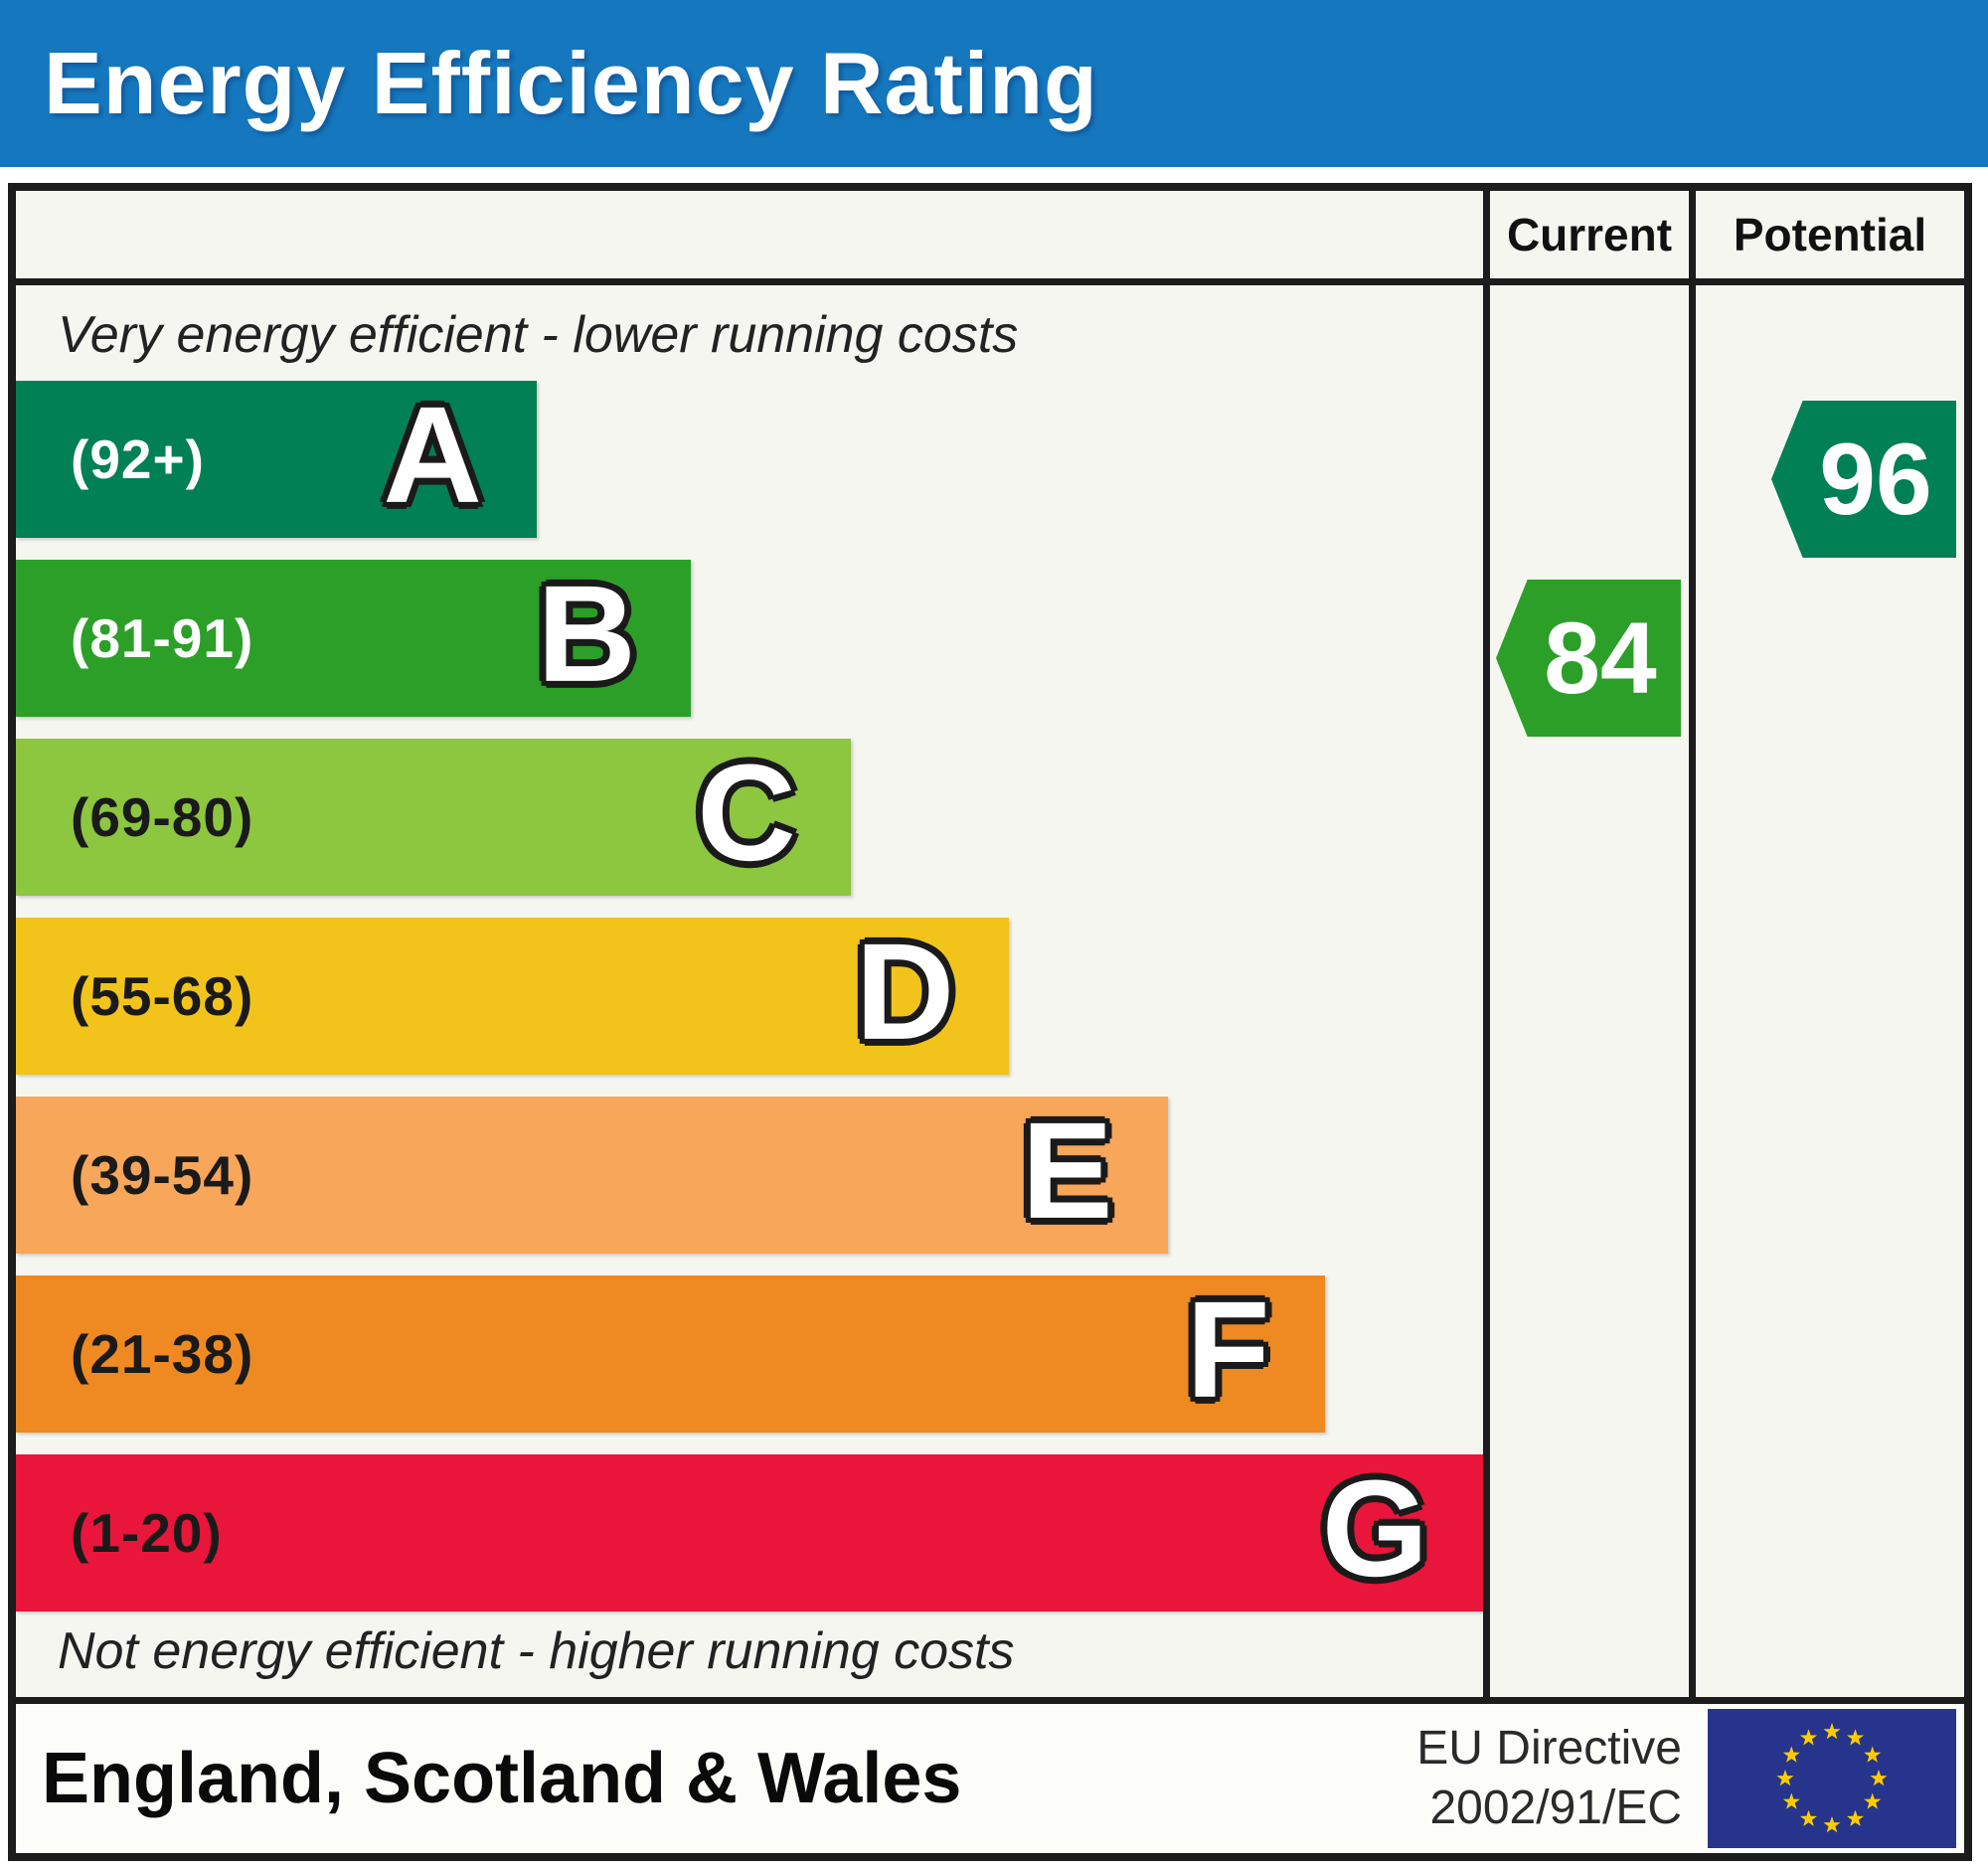 Image resolution: width=1988 pixels, height=1867 pixels. Describe the element at coordinates (1586, 991) in the screenshot. I see `current-column: 84` at that location.